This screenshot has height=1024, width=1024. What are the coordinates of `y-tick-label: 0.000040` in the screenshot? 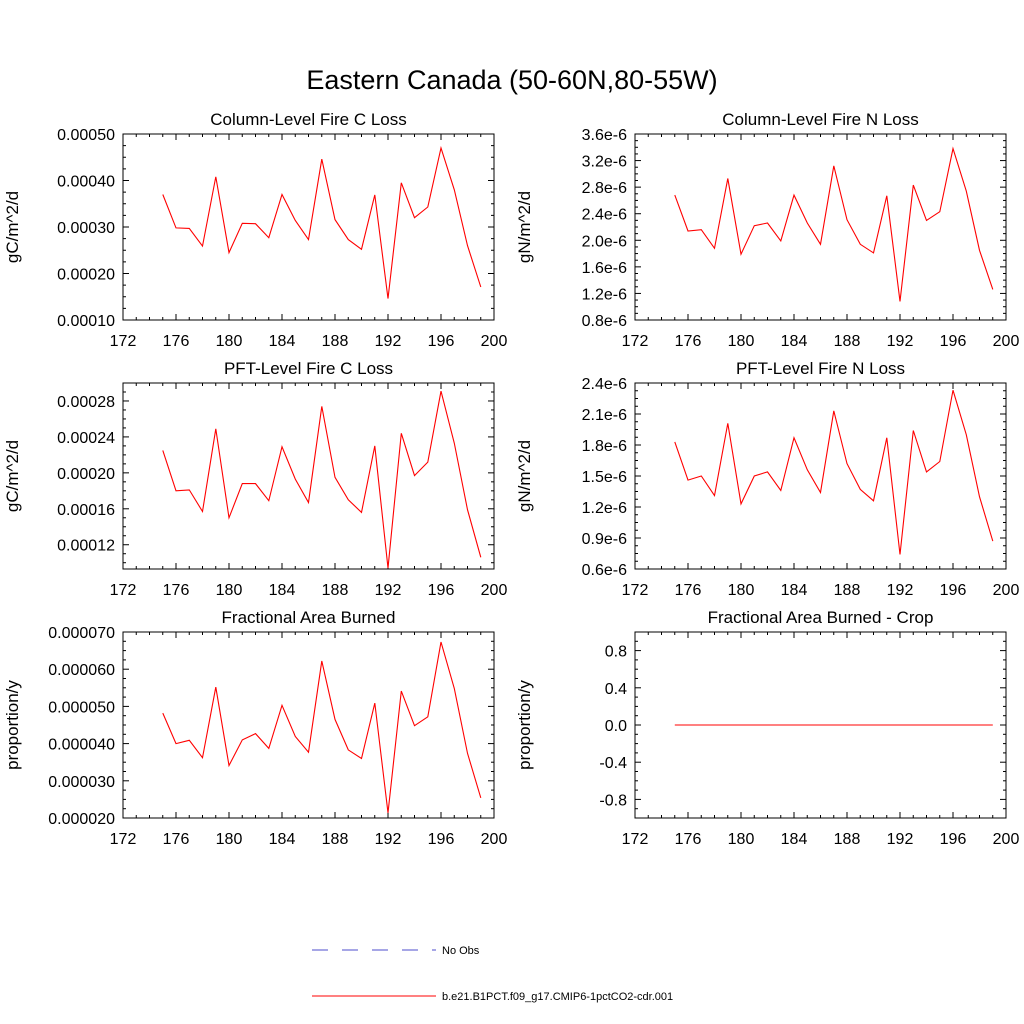 It's located at (81, 745).